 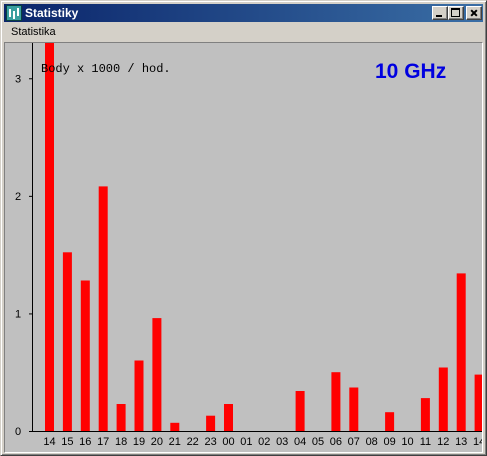 I want to click on maximize-button, so click(x=456, y=13).